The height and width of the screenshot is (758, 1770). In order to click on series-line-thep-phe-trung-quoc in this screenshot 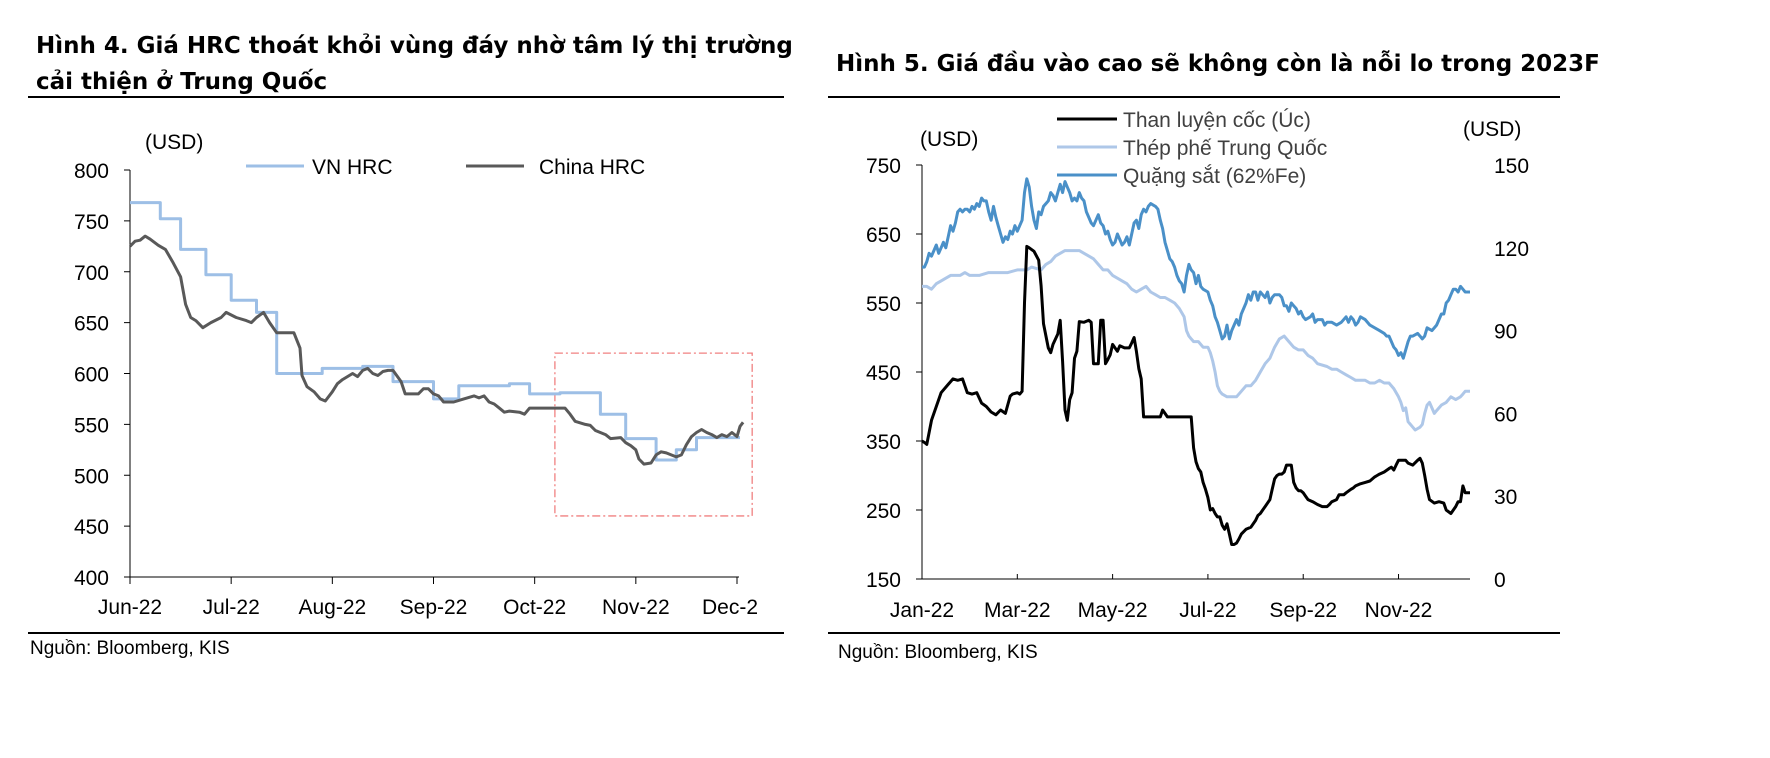, I will do `click(1196, 340)`.